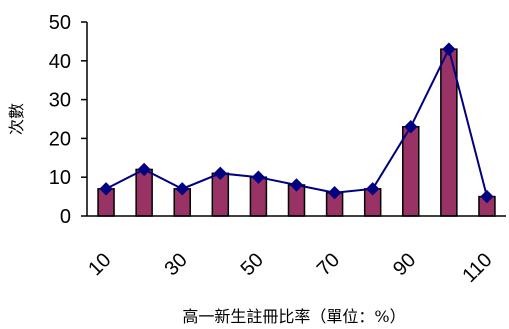 The image size is (509, 329). Describe the element at coordinates (65, 217) in the screenshot. I see `y-tick-label: 0` at that location.